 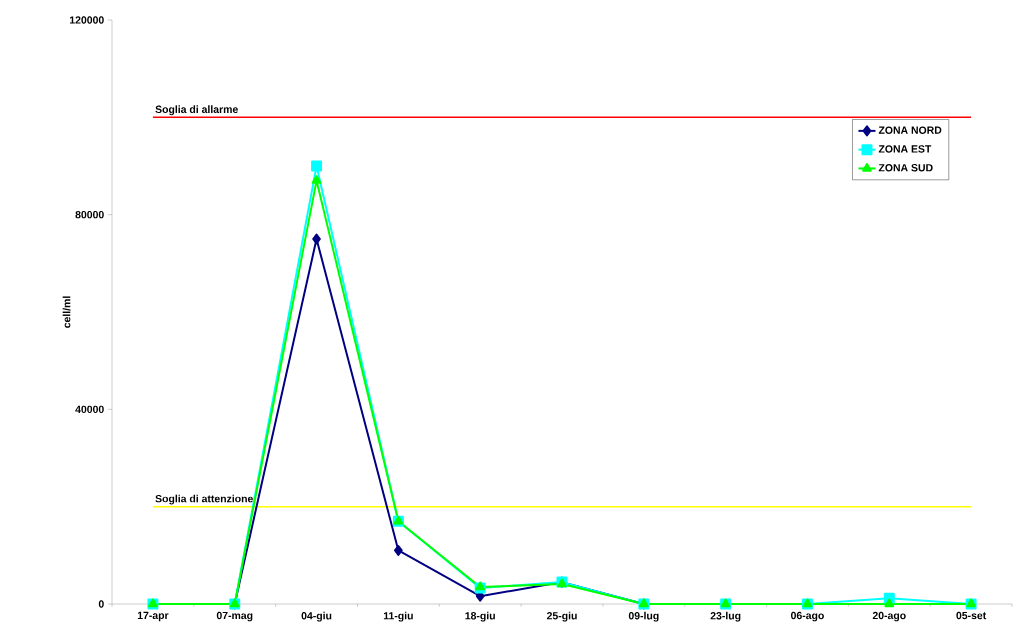 I want to click on y-tick-label: 40000, so click(x=89, y=409).